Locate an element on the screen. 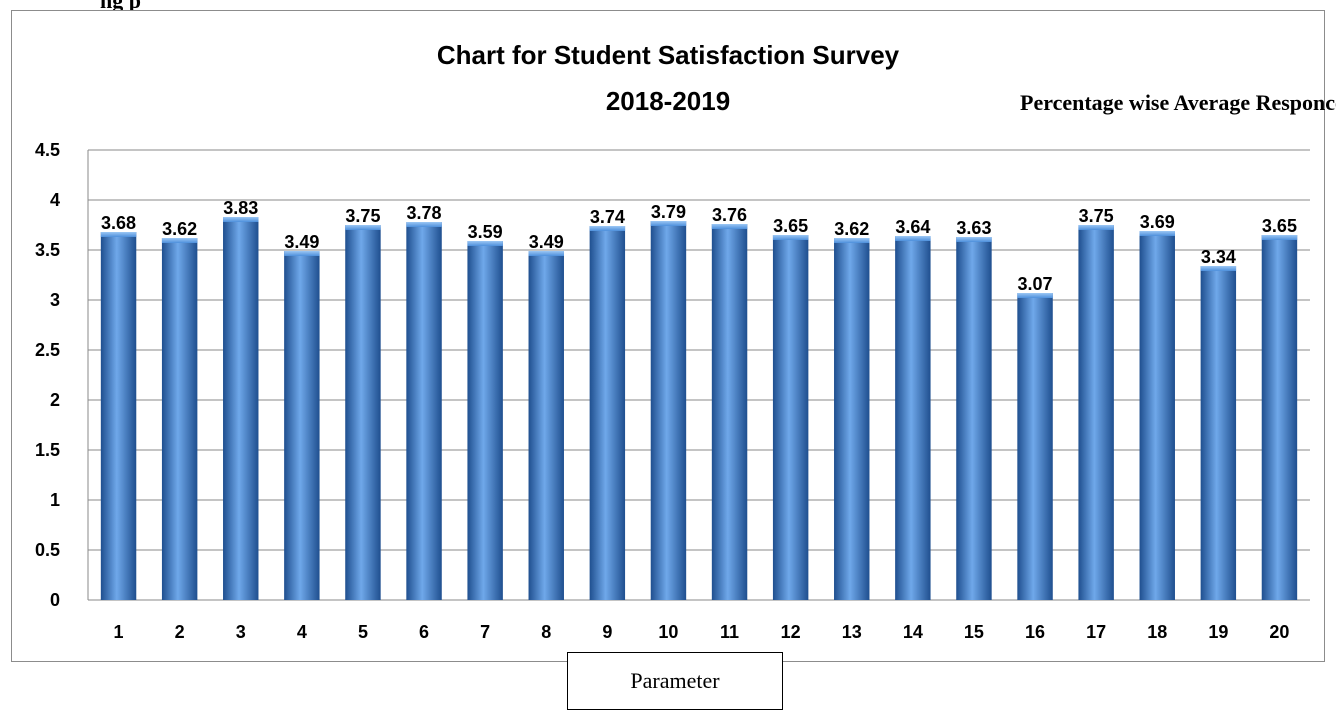 This screenshot has height=710, width=1336. x-tick-label: 2 is located at coordinates (180, 632).